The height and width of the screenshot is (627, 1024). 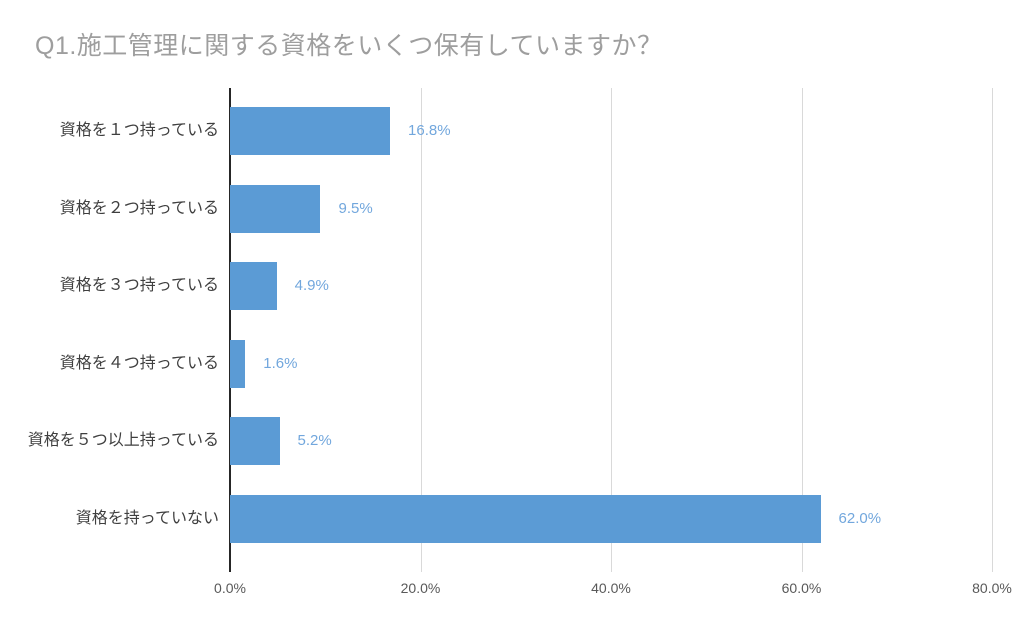 What do you see at coordinates (801, 588) in the screenshot?
I see `x-tick-label: 60.0%` at bounding box center [801, 588].